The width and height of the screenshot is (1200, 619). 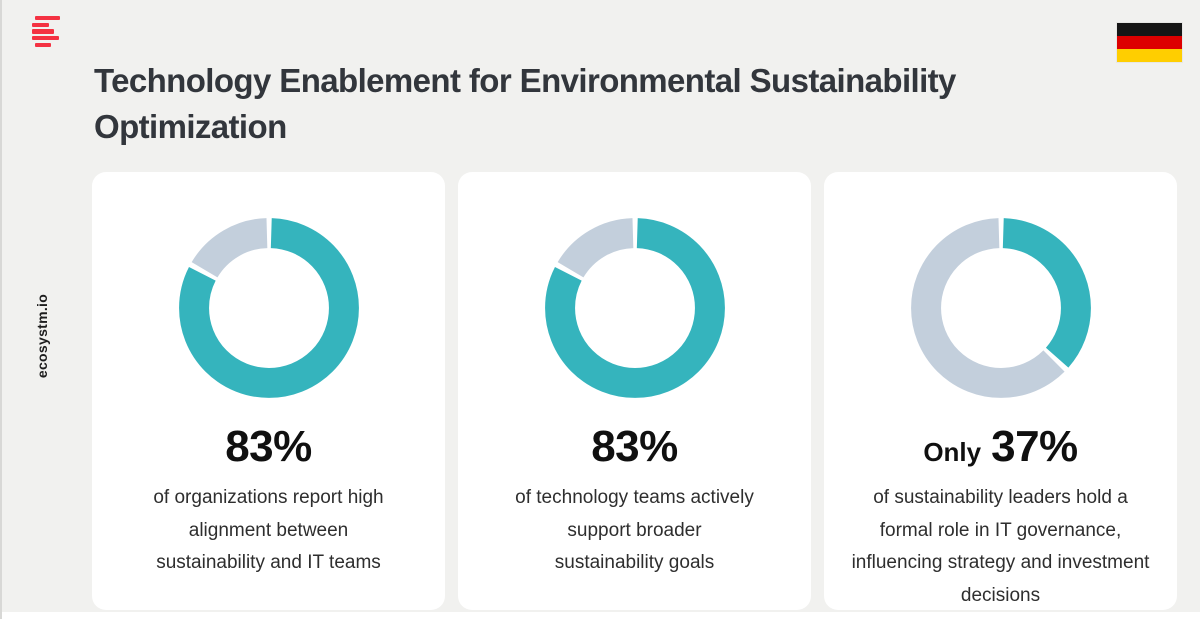 I want to click on flag-stripe-red, so click(x=1149, y=42).